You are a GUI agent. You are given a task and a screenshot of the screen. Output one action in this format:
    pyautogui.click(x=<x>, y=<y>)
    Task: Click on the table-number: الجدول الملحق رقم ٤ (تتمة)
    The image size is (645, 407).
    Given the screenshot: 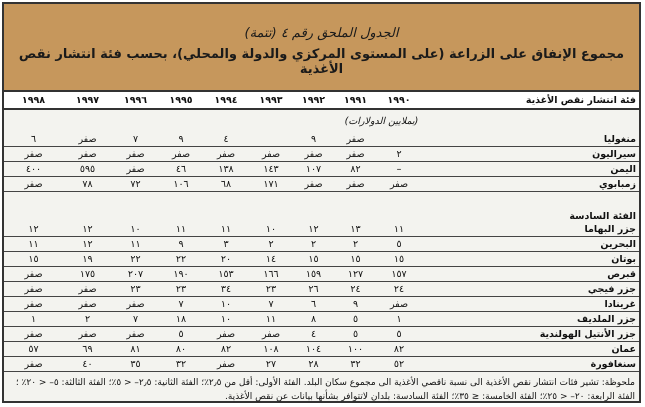 What is the action you would take?
    pyautogui.click(x=321, y=33)
    